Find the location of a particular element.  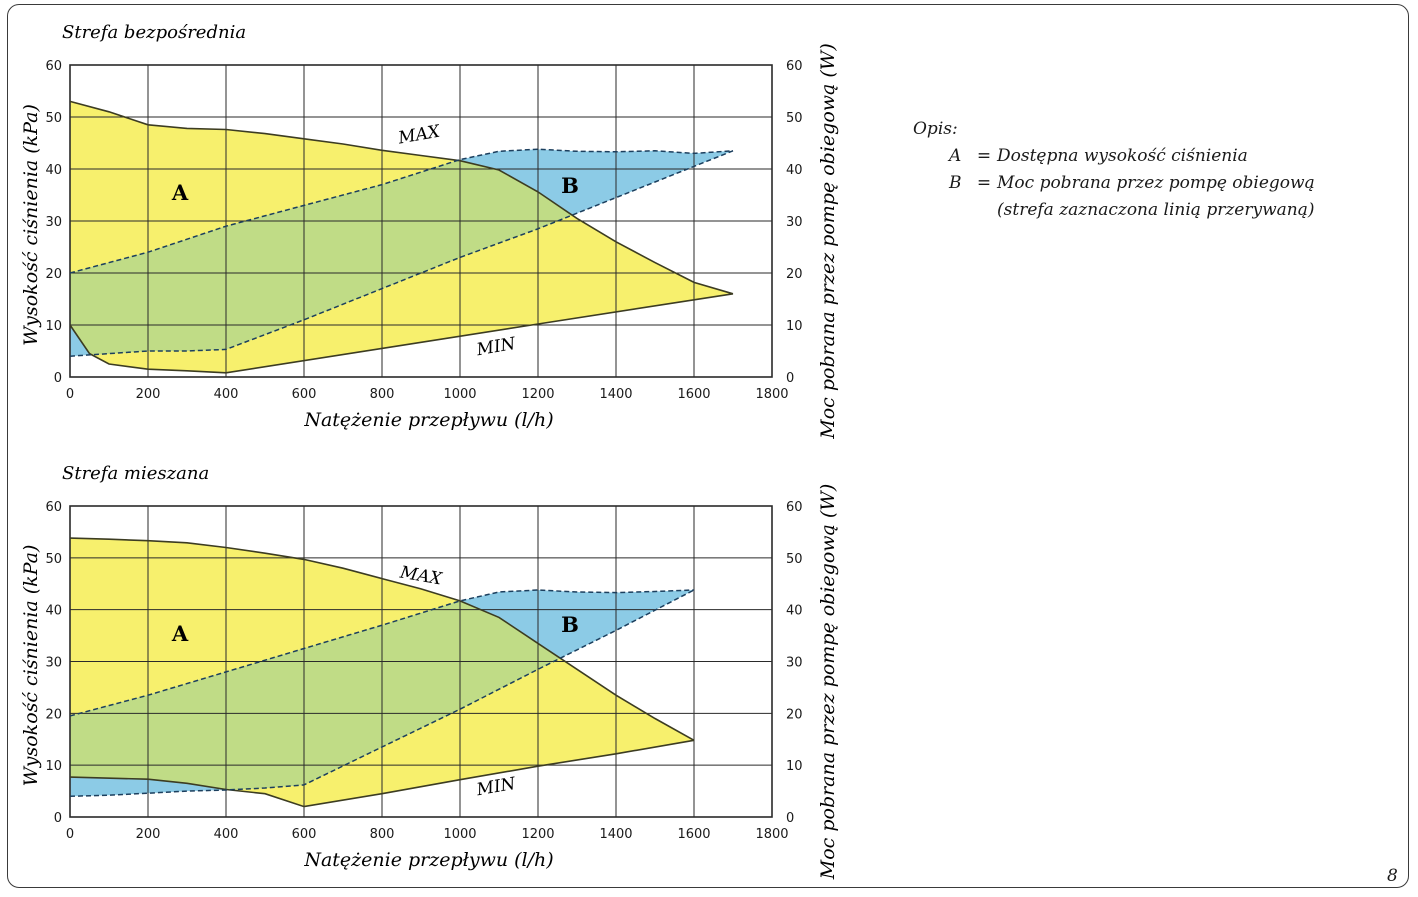

legend-title: Opis: is located at coordinates (935, 129).